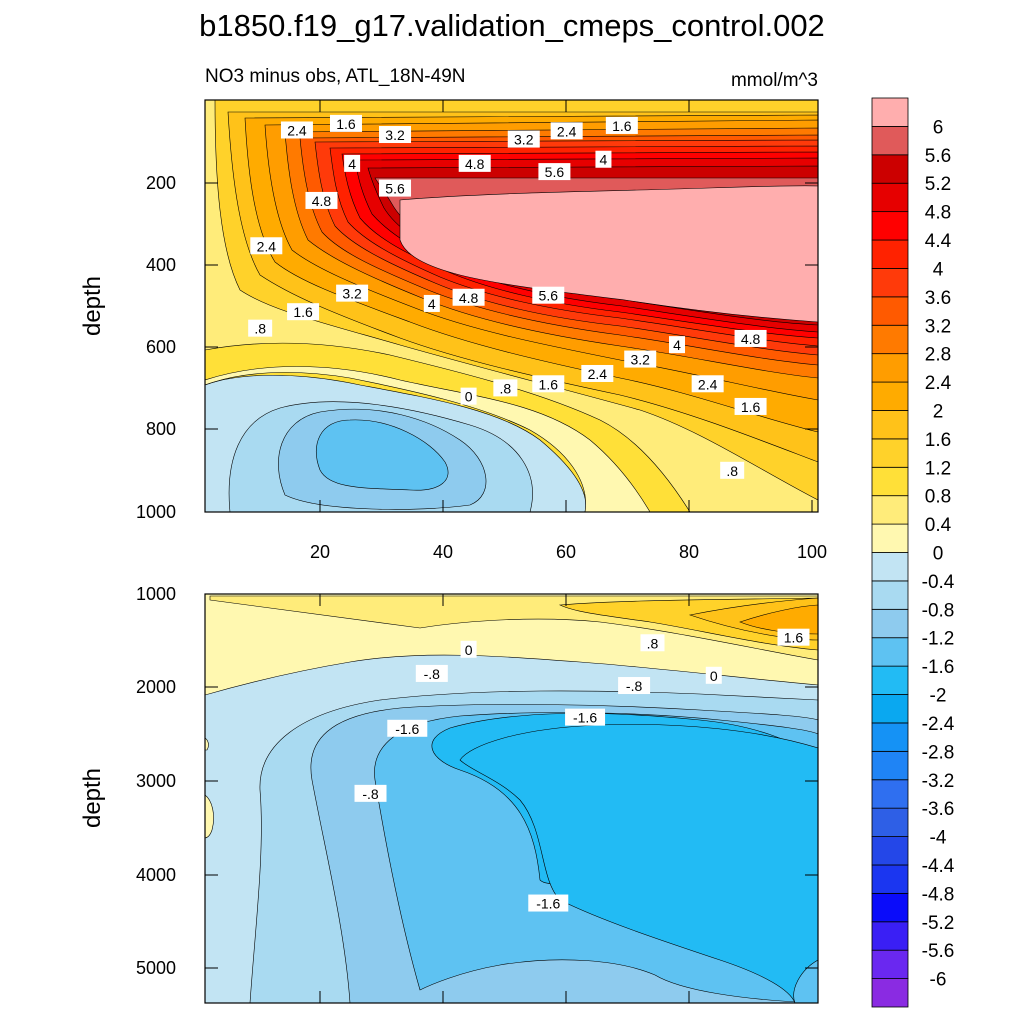 Image resolution: width=1024 pixels, height=1024 pixels. Describe the element at coordinates (938, 127) in the screenshot. I see `colorbar-label: 6` at that location.